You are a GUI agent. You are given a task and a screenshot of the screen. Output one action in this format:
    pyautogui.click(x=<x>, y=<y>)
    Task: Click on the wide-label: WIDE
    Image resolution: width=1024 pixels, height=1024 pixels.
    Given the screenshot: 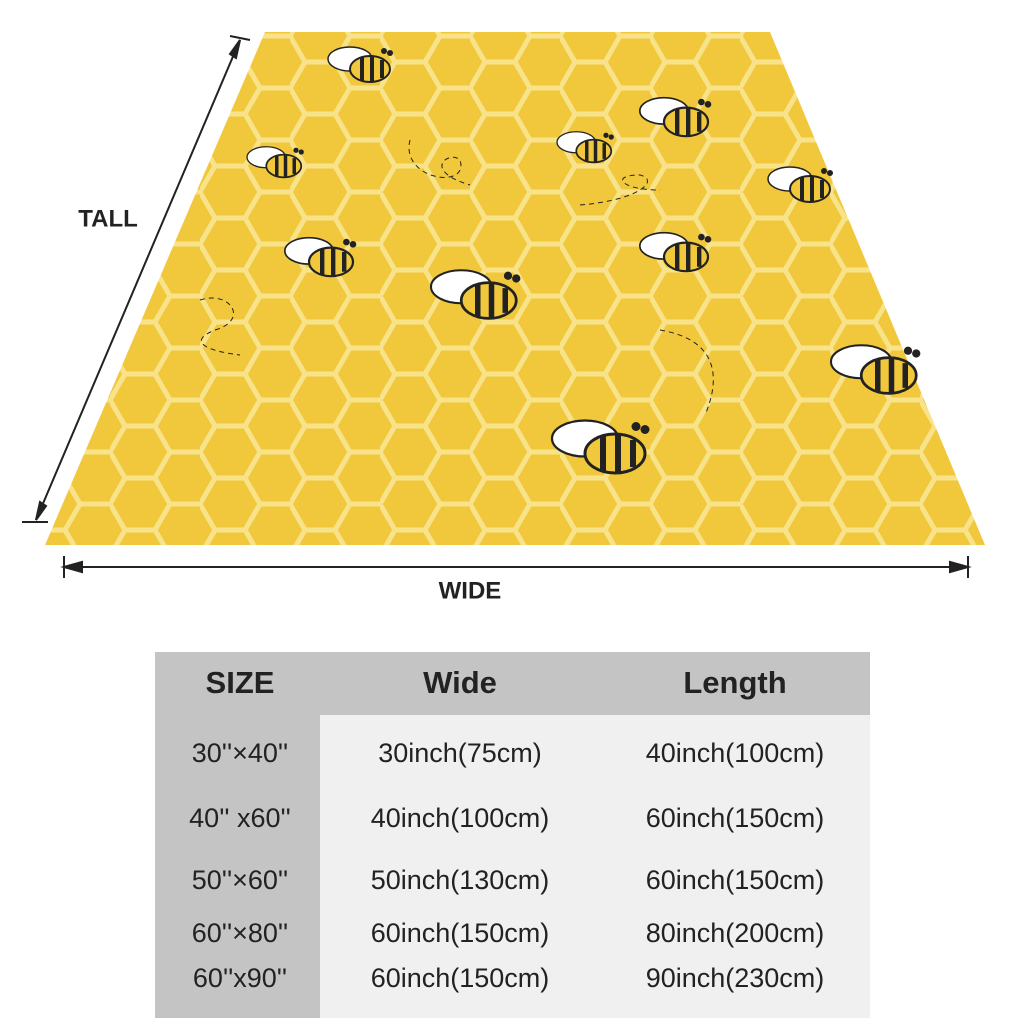 What is the action you would take?
    pyautogui.click(x=470, y=590)
    